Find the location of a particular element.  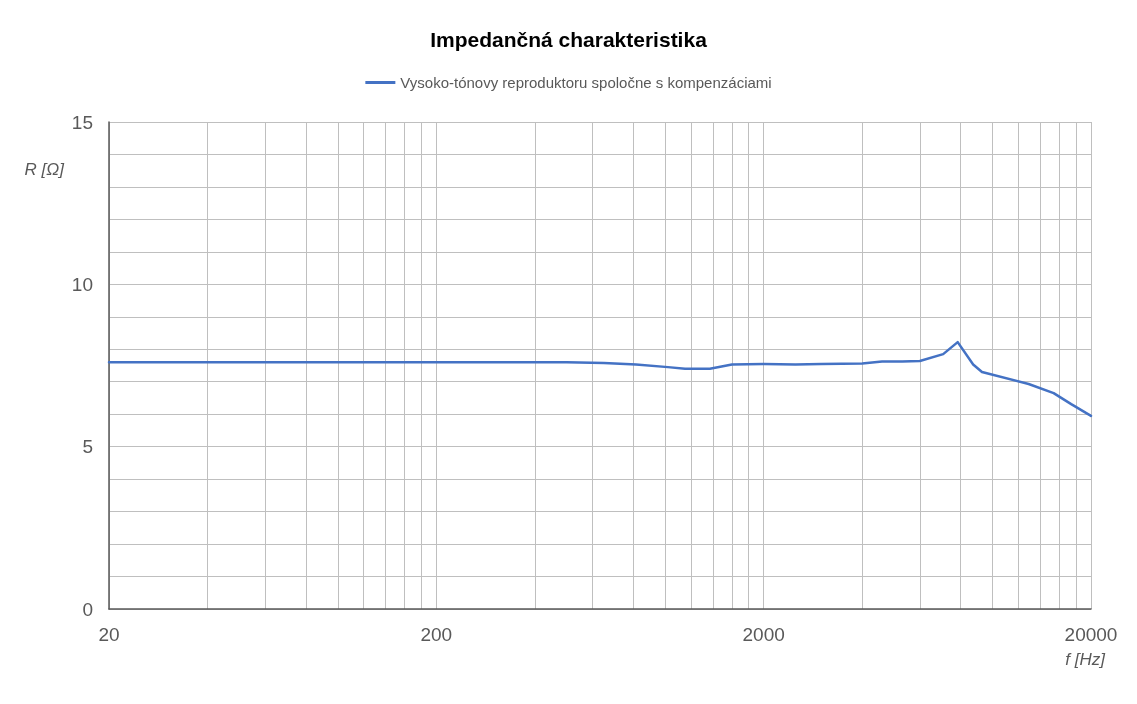

y-tick-label: 10 is located at coordinates (82, 284).